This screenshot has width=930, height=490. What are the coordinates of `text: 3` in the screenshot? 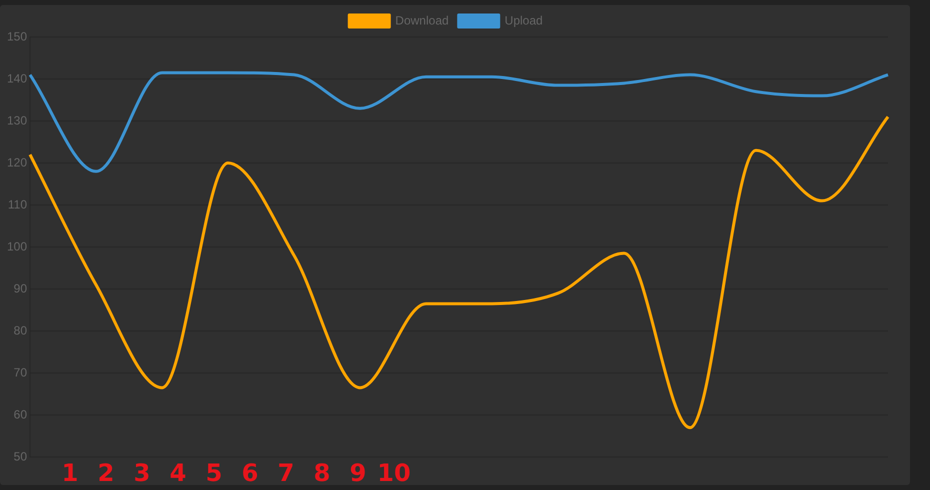 It's located at (142, 473).